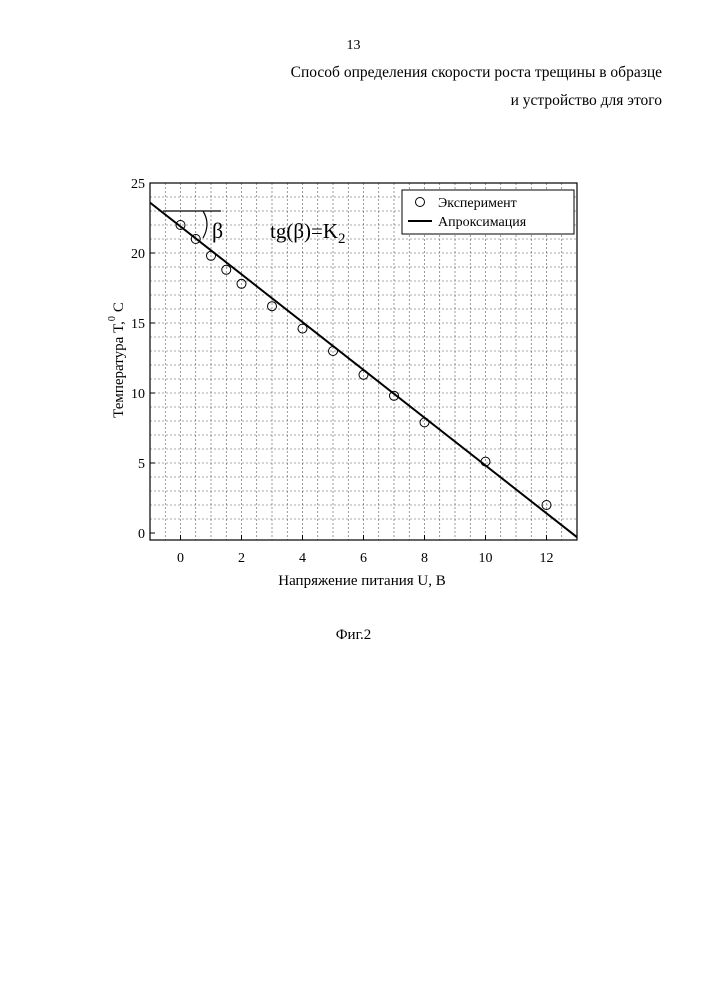 This screenshot has width=707, height=1000. What do you see at coordinates (488, 212) in the screenshot?
I see `legend: Эксперимент Апроксимация` at bounding box center [488, 212].